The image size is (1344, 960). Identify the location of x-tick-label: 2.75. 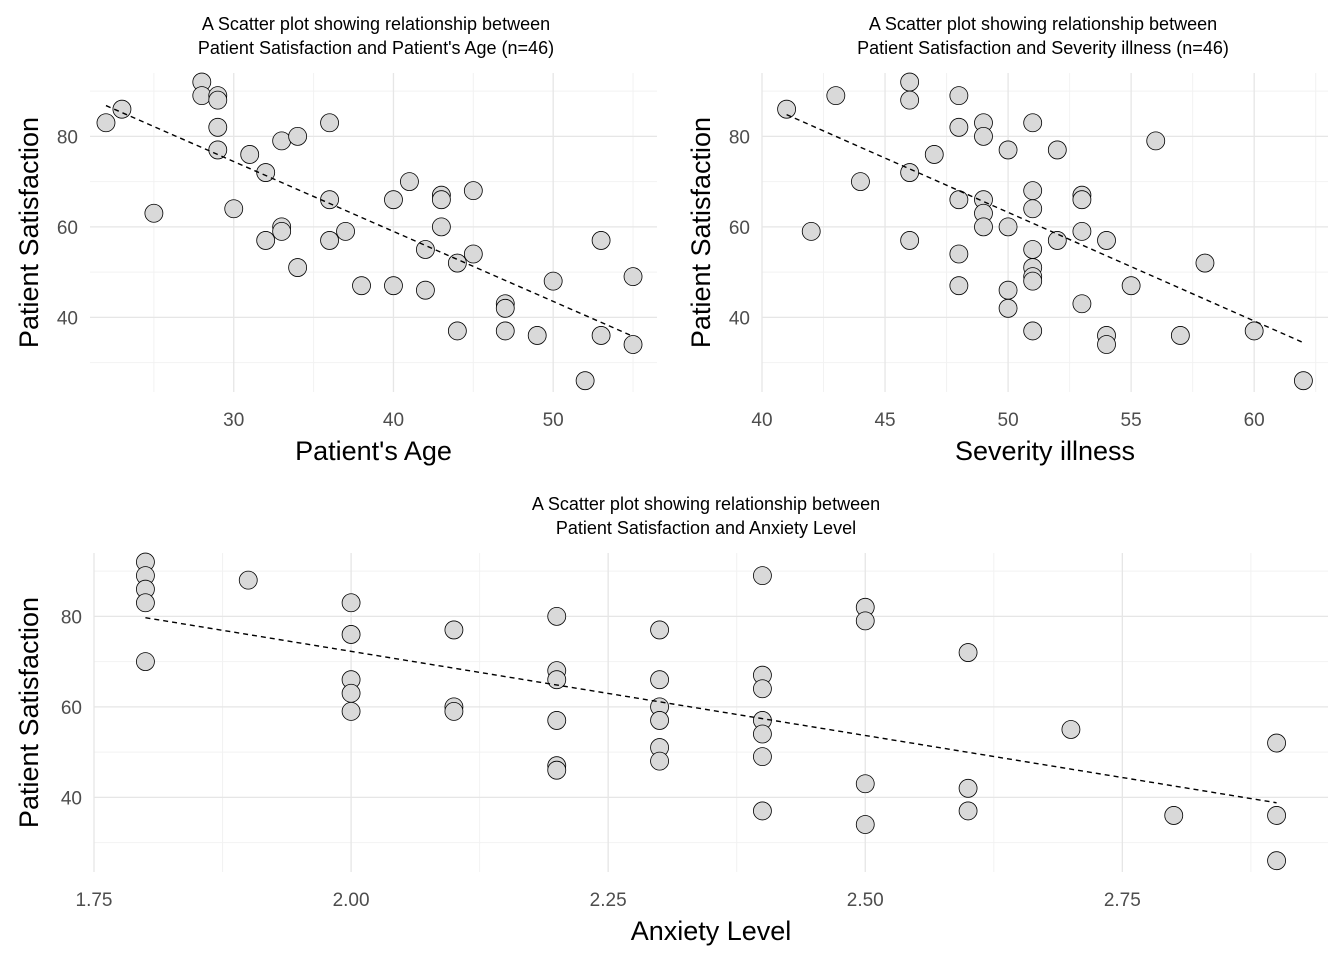
(1122, 900).